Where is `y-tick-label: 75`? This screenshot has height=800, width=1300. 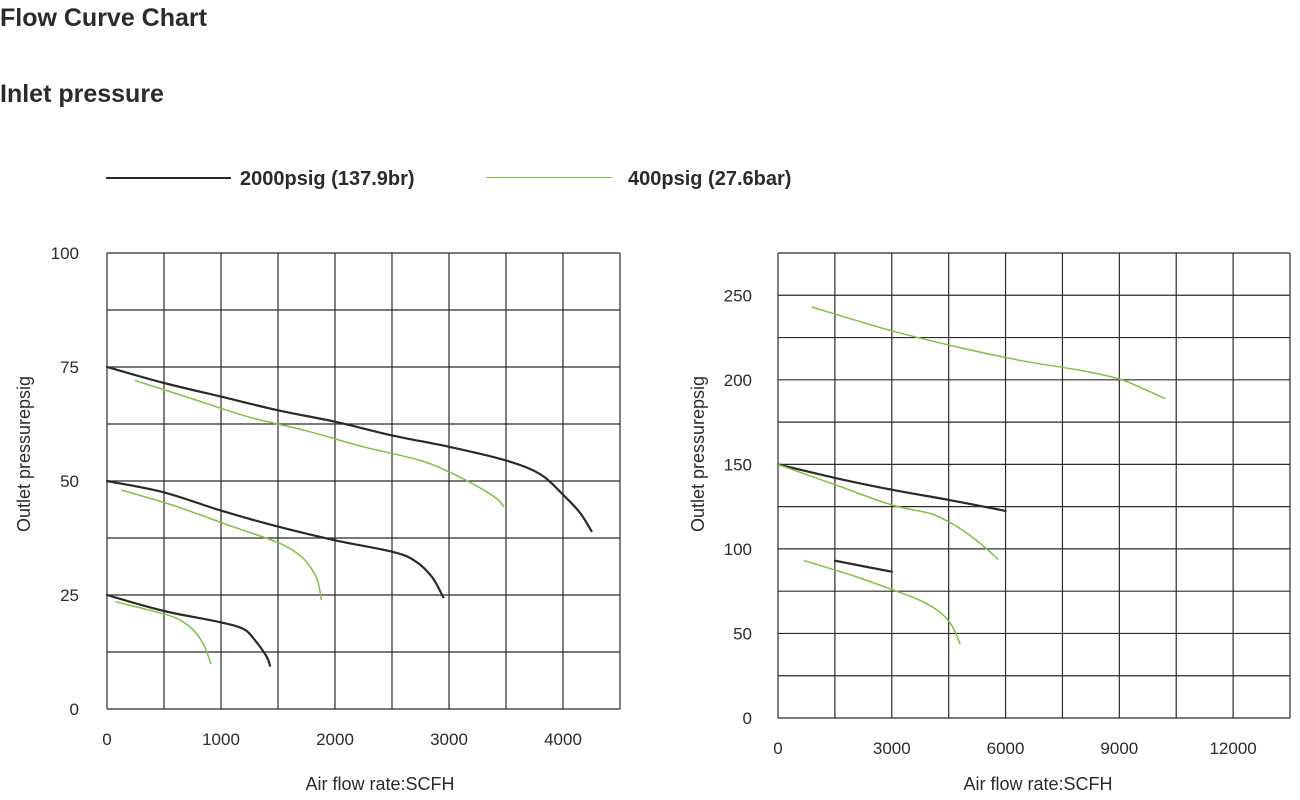 y-tick-label: 75 is located at coordinates (69, 367).